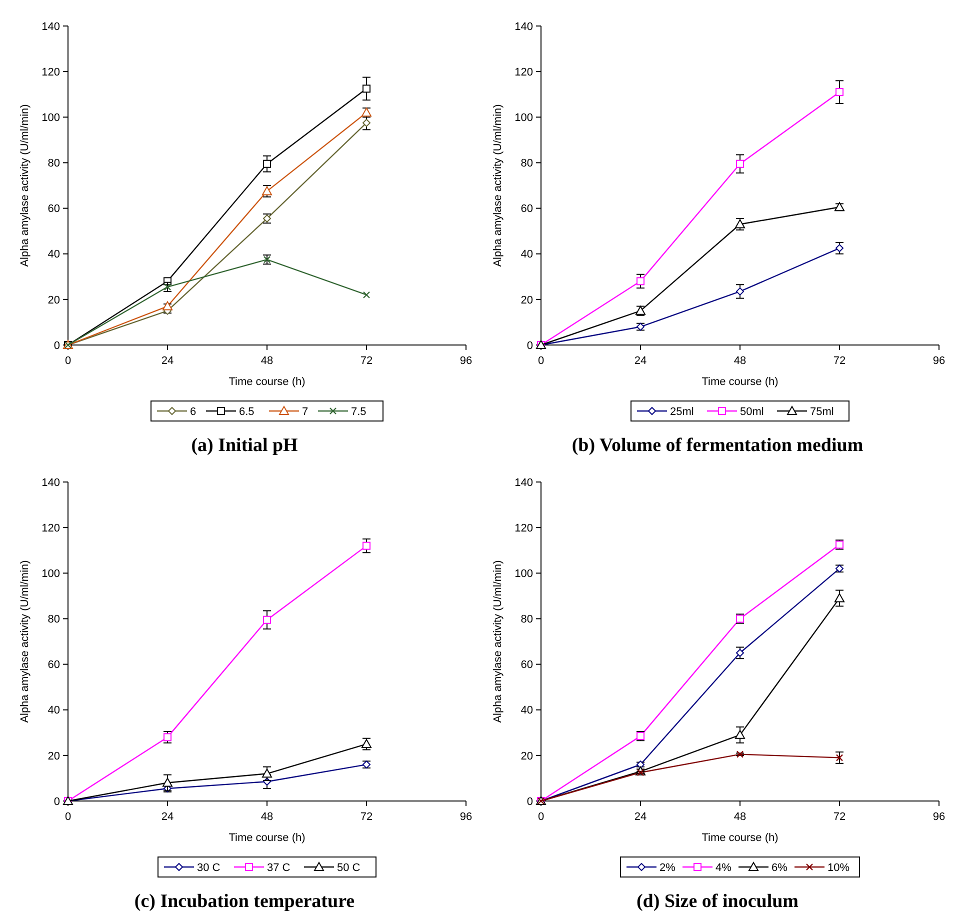  What do you see at coordinates (822, 412) in the screenshot?
I see `legend-label: 75ml` at bounding box center [822, 412].